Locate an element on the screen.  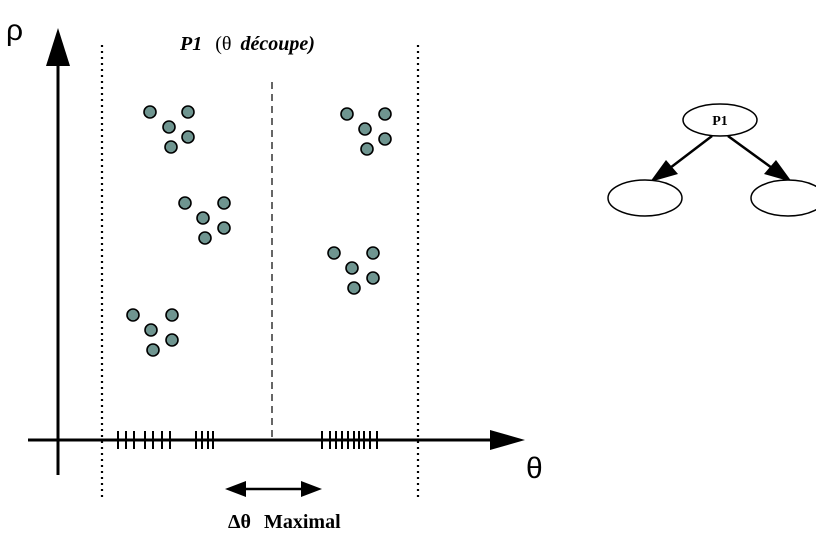
tree-edge-left is located at coordinates (691, 152).